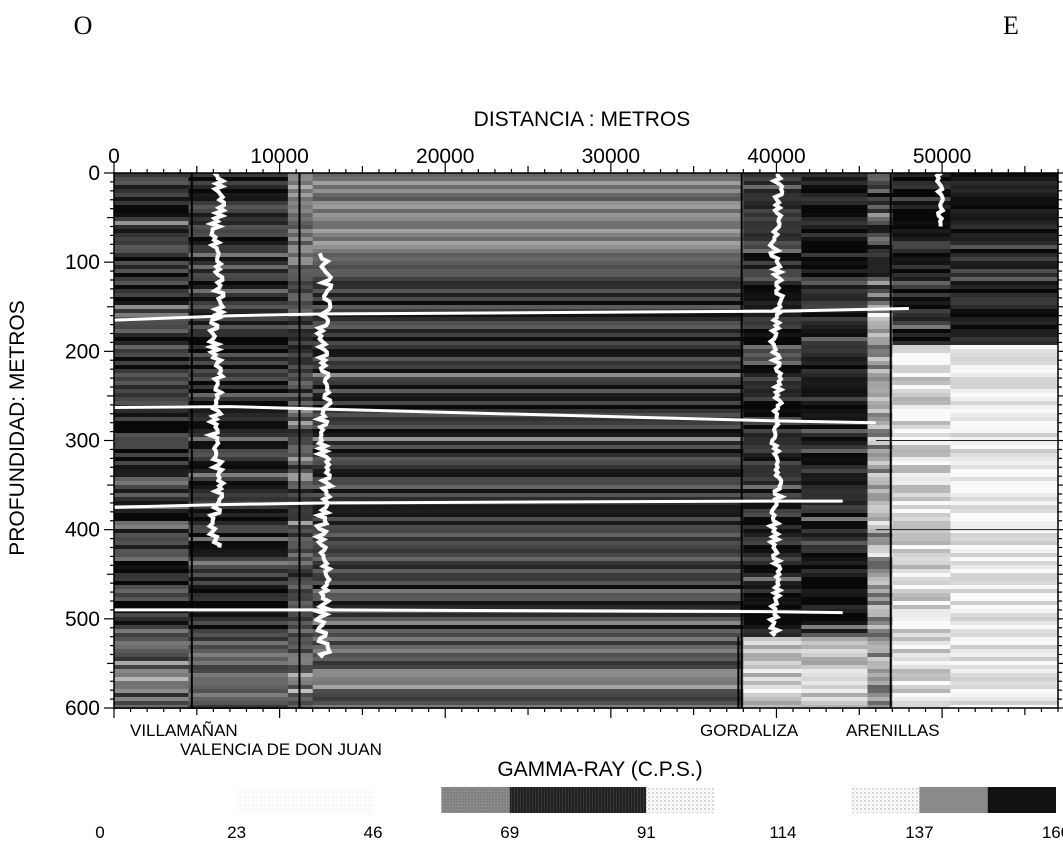 The height and width of the screenshot is (846, 1063). What do you see at coordinates (82, 351) in the screenshot?
I see `y-tick-label: 200` at bounding box center [82, 351].